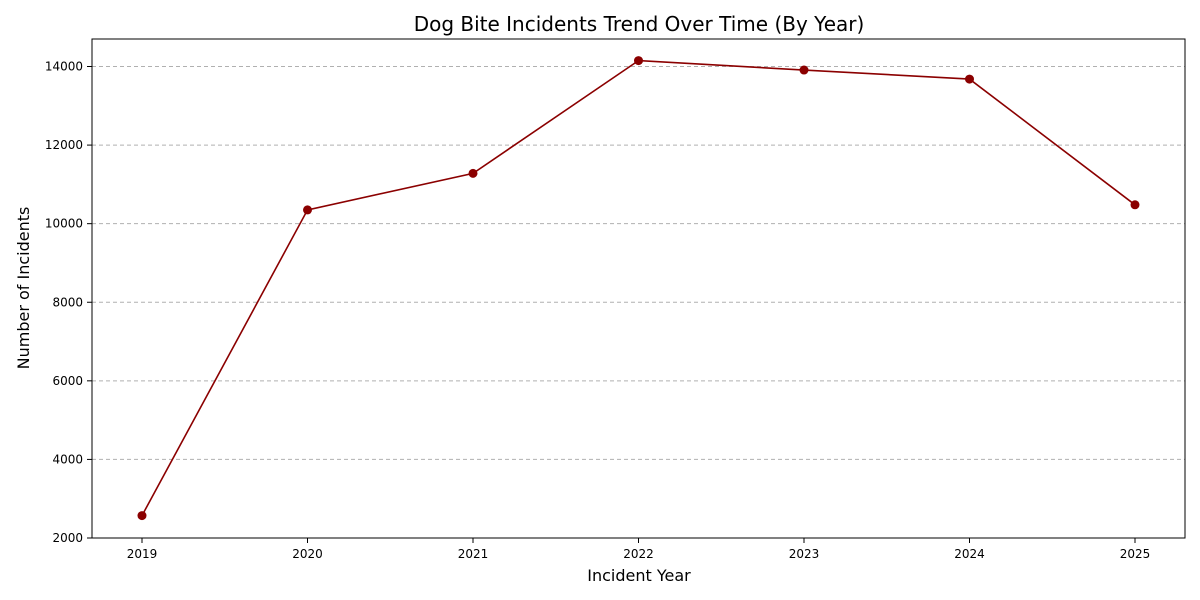  What do you see at coordinates (307, 210) in the screenshot?
I see `data-point-2020` at bounding box center [307, 210].